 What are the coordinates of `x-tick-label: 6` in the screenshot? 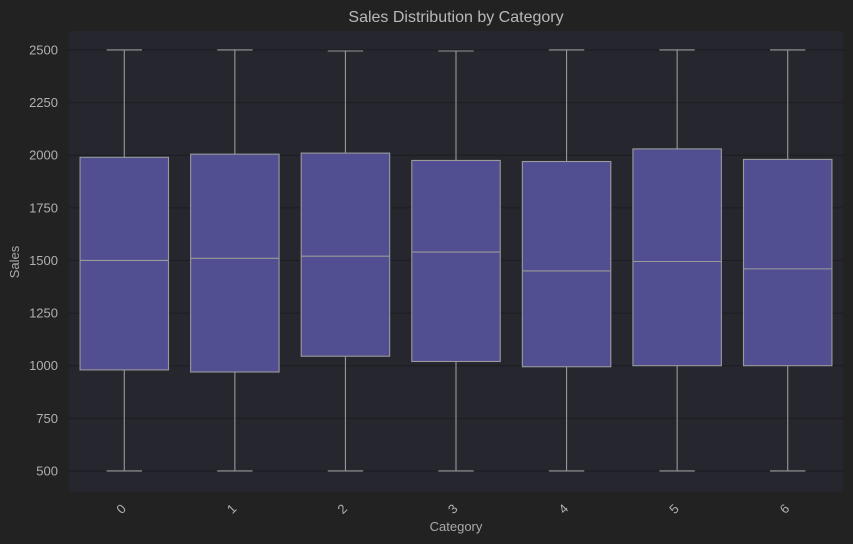 It's located at (785, 509).